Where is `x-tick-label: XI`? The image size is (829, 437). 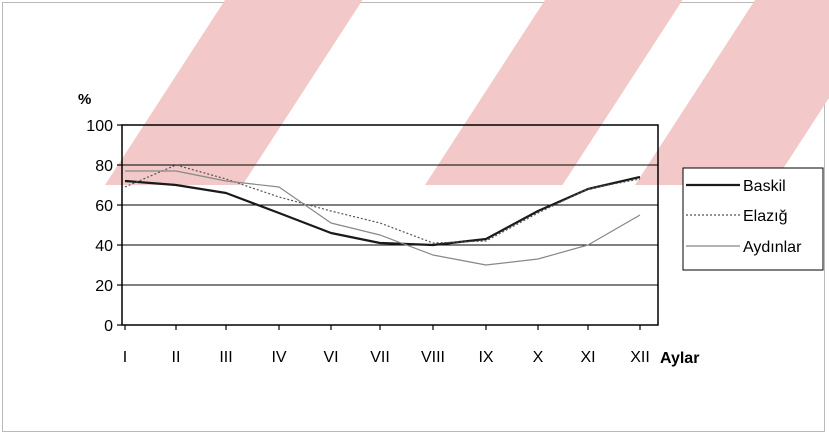
x-tick-label: XI is located at coordinates (587, 357).